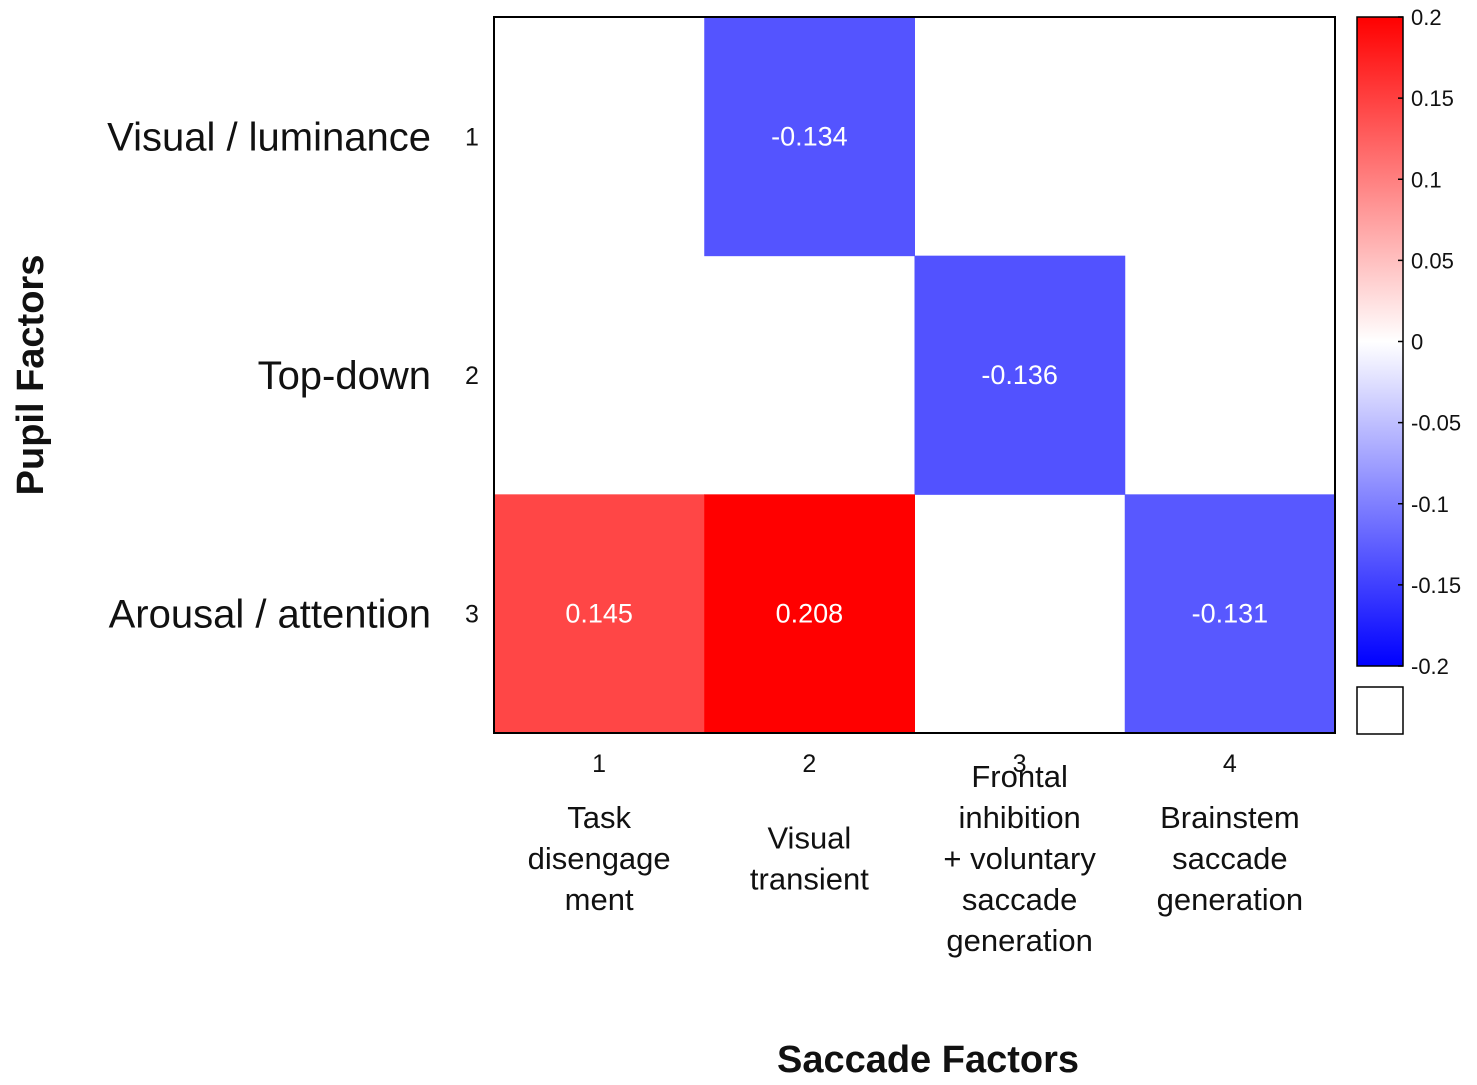 The height and width of the screenshot is (1085, 1477). Describe the element at coordinates (1380, 341) in the screenshot. I see `colorbar-gradient` at that location.